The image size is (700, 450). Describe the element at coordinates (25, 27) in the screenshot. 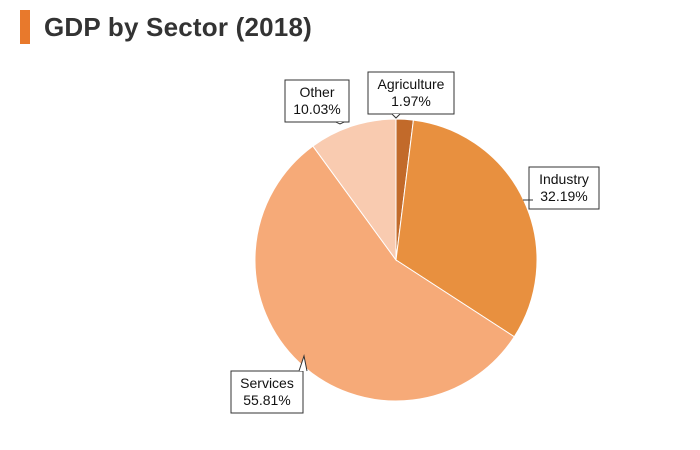

I see `title-accent-bar` at that location.